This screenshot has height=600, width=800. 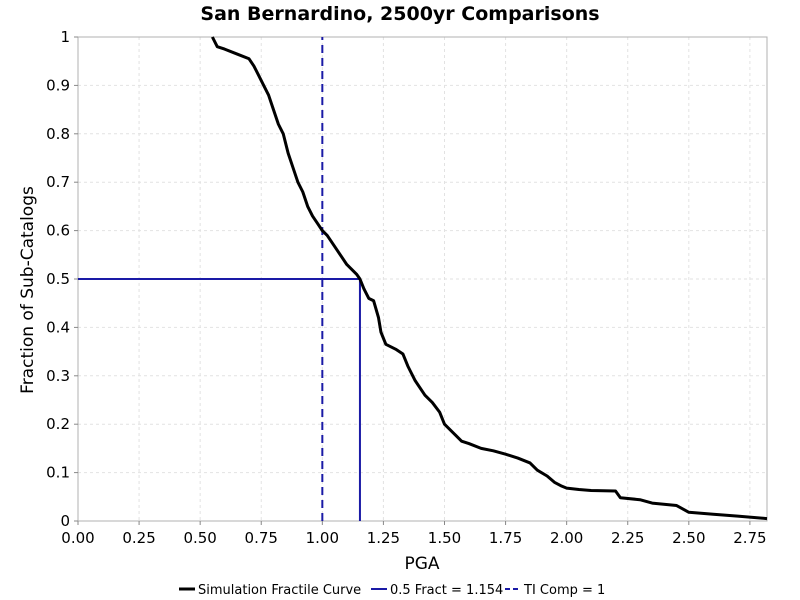 I want to click on y-tick-label: 0.2, so click(x=58, y=424).